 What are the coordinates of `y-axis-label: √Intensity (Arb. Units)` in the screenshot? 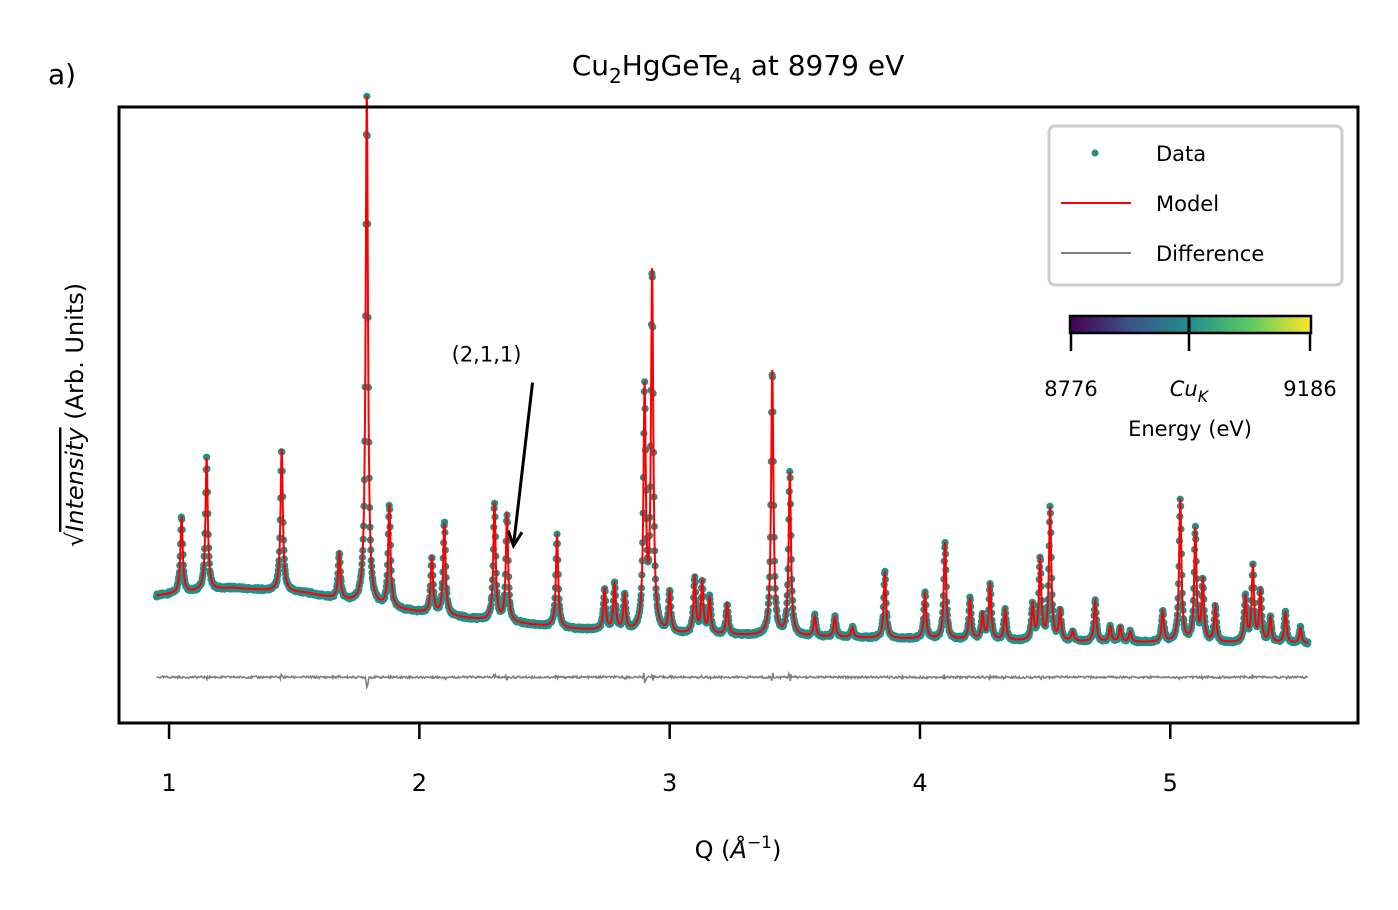 It's located at (75, 415).